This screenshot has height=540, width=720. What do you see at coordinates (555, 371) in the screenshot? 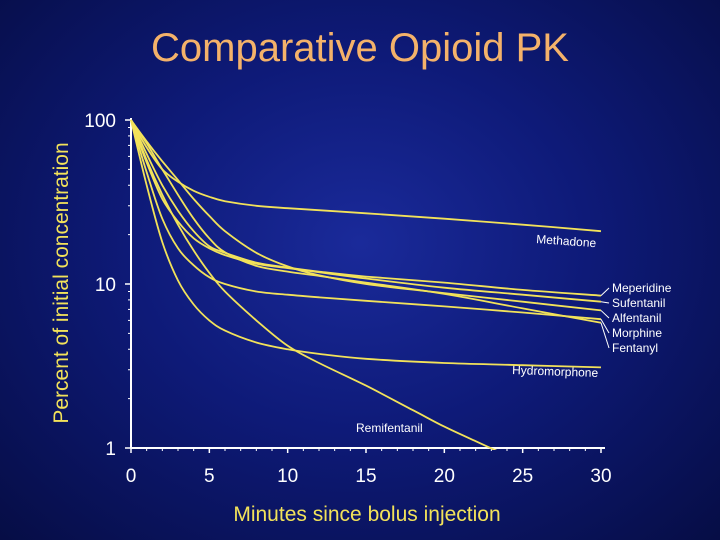
I see `series-label-hydromorphone: Hydromorphone` at bounding box center [555, 371].